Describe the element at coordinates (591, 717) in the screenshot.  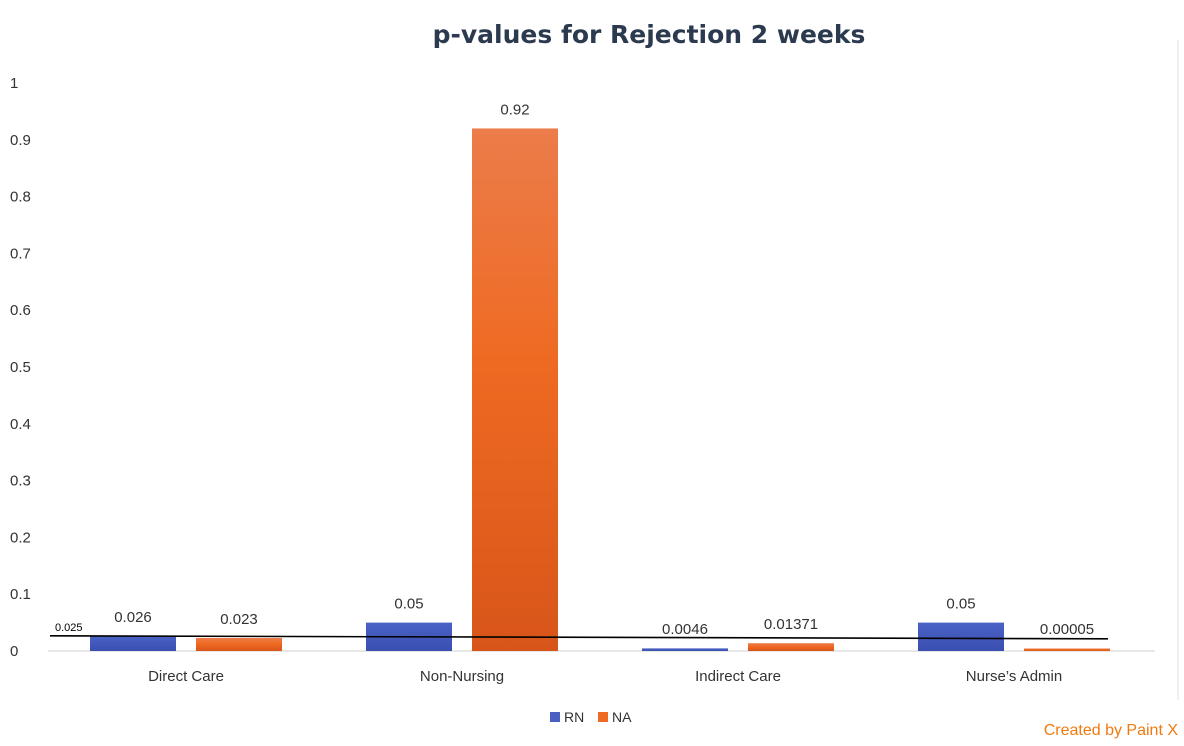
I see `legend: RN NA` at that location.